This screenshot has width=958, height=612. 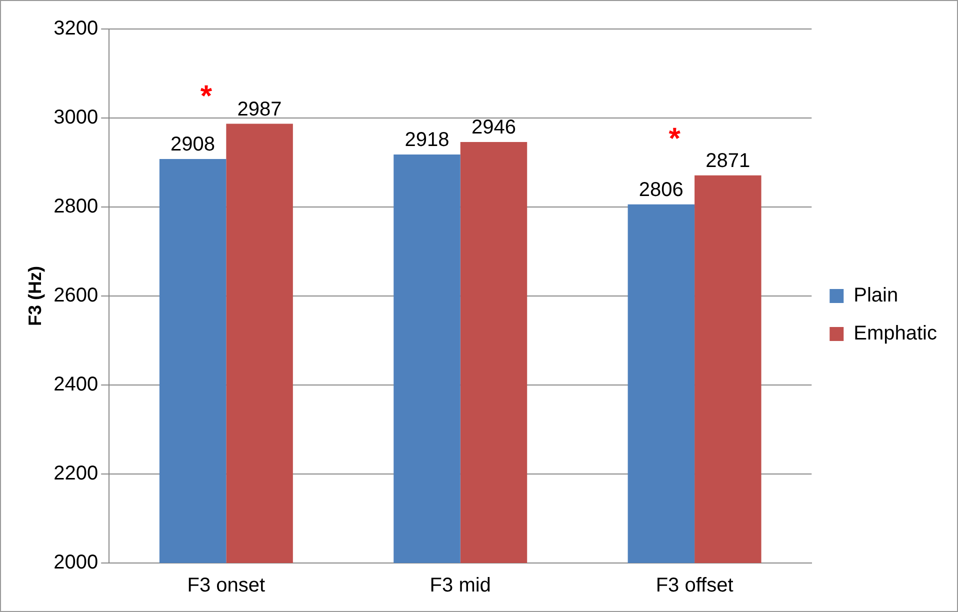 What do you see at coordinates (427, 140) in the screenshot?
I see `data-label: 2918` at bounding box center [427, 140].